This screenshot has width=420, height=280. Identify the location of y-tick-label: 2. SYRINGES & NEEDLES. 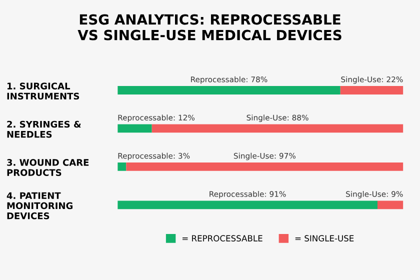
(44, 129).